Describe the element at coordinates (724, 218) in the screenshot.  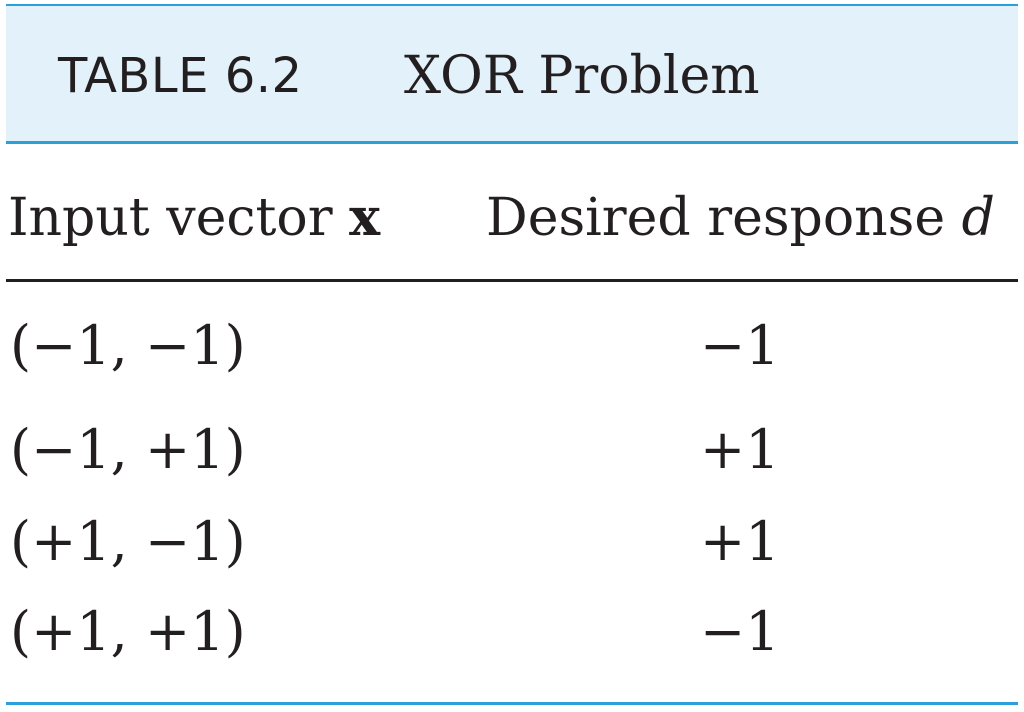
I see `column-header-response-text: Desired response` at that location.